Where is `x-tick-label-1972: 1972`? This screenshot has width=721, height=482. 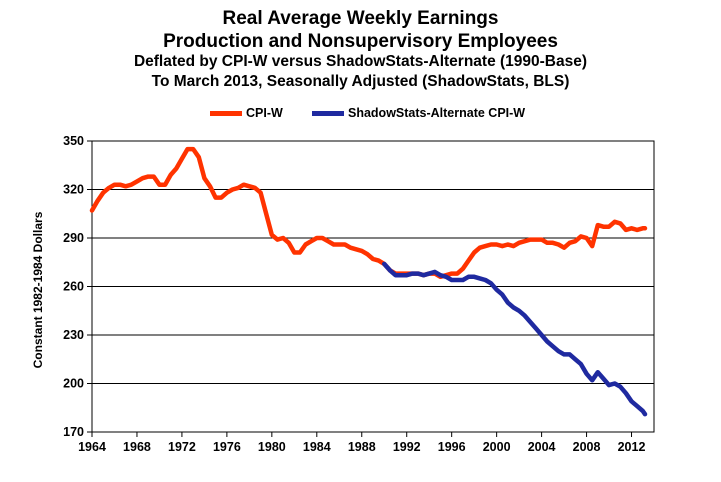
x-tick-label-1972: 1972 is located at coordinates (182, 447).